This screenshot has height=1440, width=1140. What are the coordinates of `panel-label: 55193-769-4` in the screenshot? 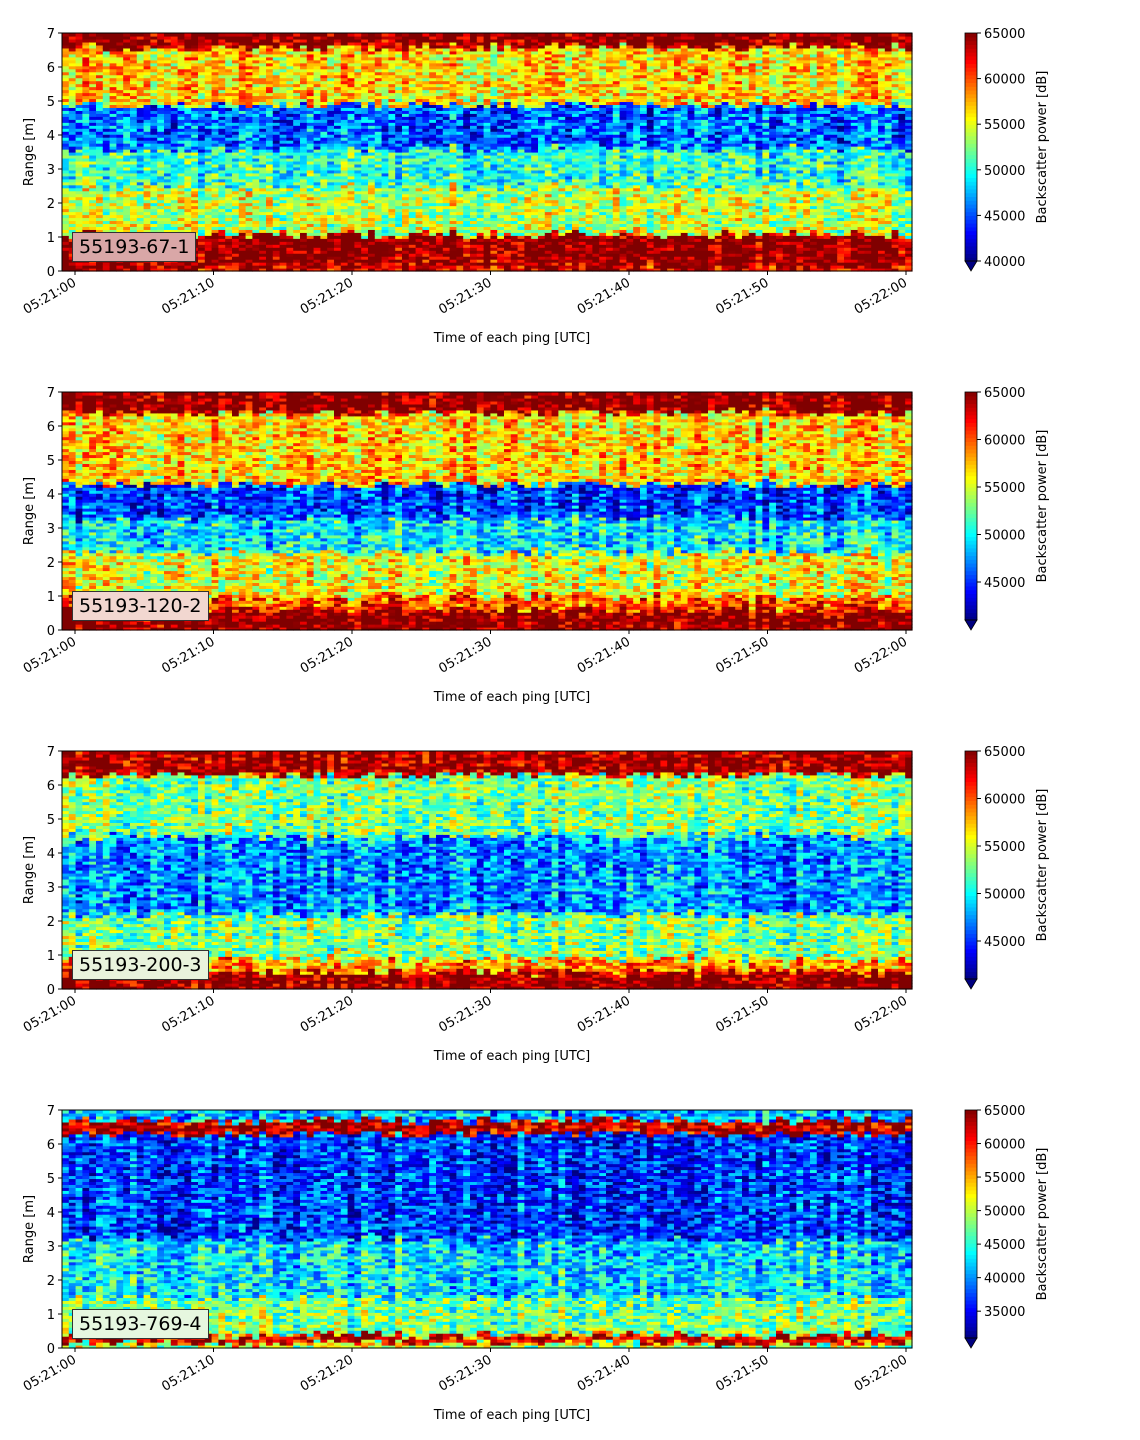 It's located at (140, 1324).